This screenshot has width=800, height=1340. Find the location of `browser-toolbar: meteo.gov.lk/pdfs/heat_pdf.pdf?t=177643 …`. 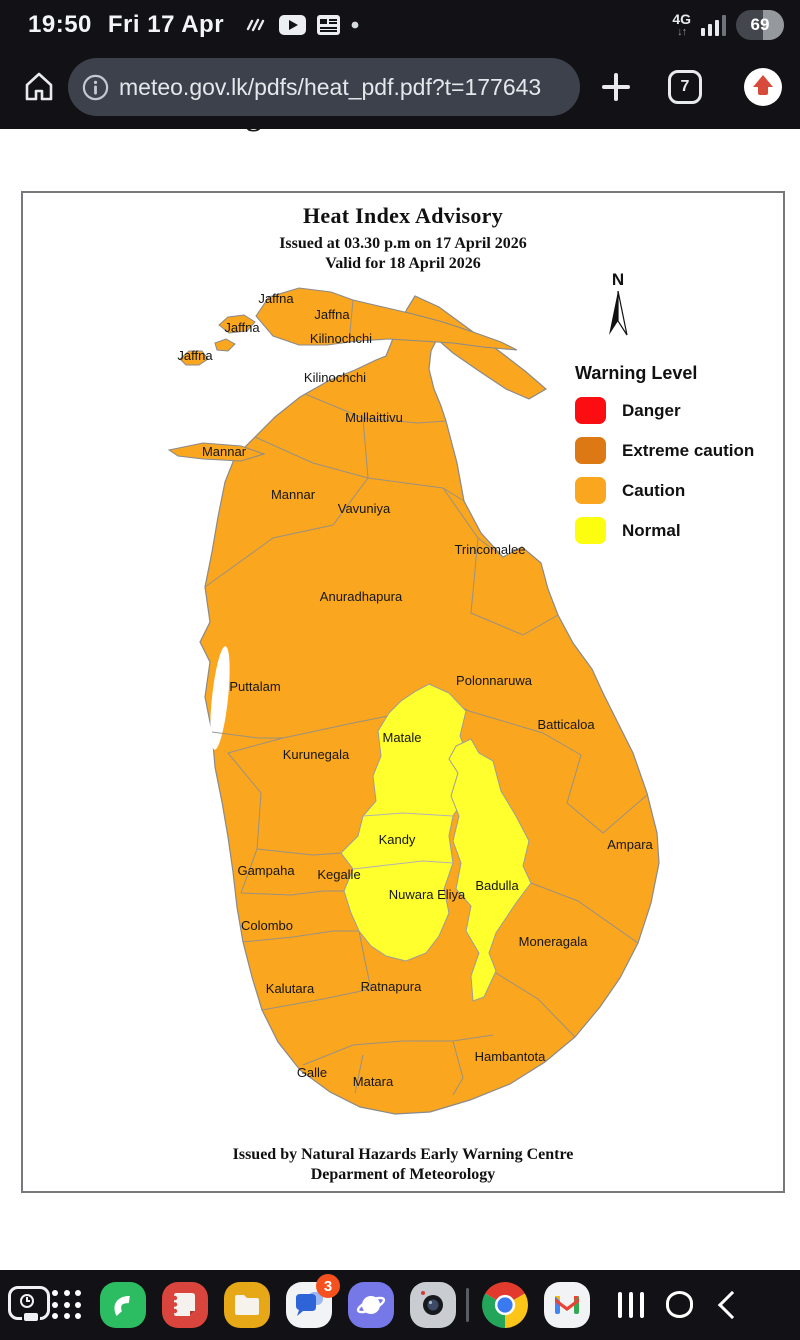

browser-toolbar: meteo.gov.lk/pdfs/heat_pdf.pdf?t=177643 … is located at coordinates (400, 89).